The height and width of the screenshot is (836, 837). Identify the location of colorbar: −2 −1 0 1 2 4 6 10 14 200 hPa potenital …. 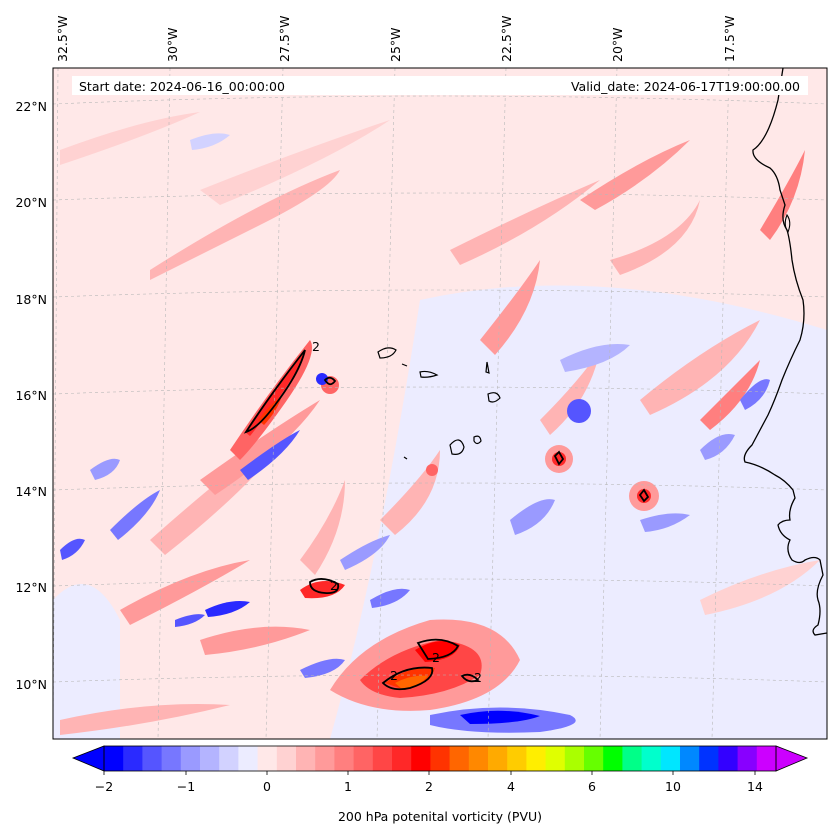
(440, 784).